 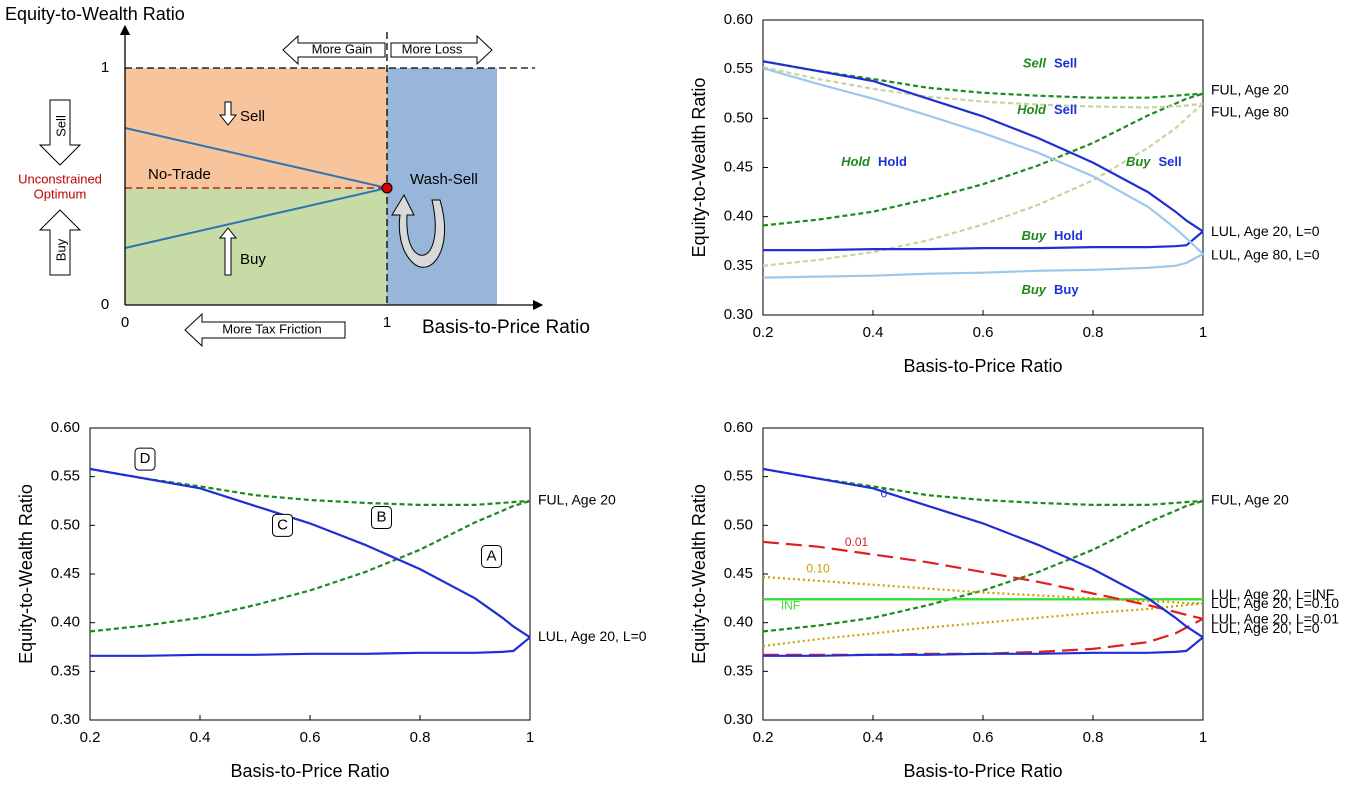 I want to click on tick-label: 1, so click(x=105, y=67).